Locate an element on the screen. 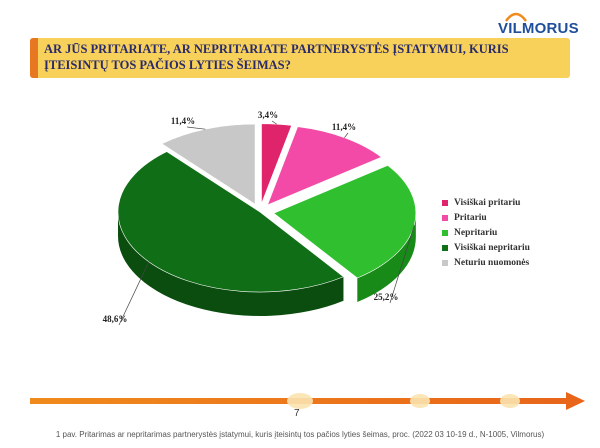  legend-item: Visiškai nepritariu is located at coordinates (486, 248).